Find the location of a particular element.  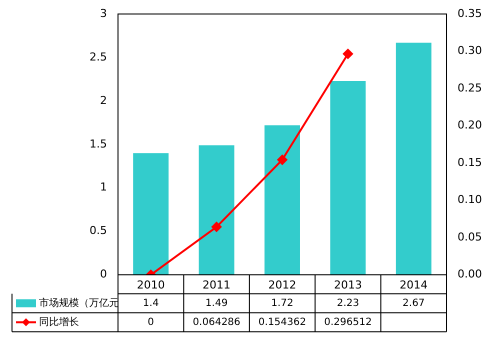

y2-tick-label: 0.05 is located at coordinates (470, 237).